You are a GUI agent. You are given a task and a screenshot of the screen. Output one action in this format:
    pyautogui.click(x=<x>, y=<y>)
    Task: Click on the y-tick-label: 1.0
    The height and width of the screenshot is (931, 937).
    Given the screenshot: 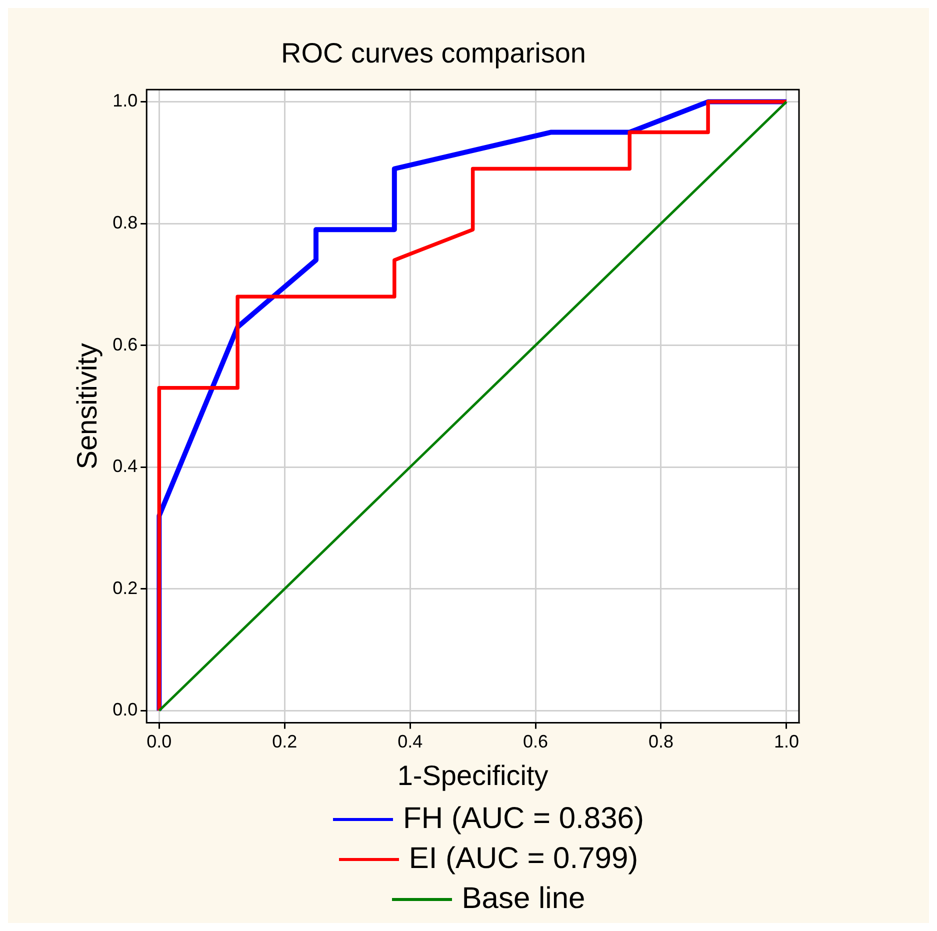 What is the action you would take?
    pyautogui.click(x=125, y=100)
    